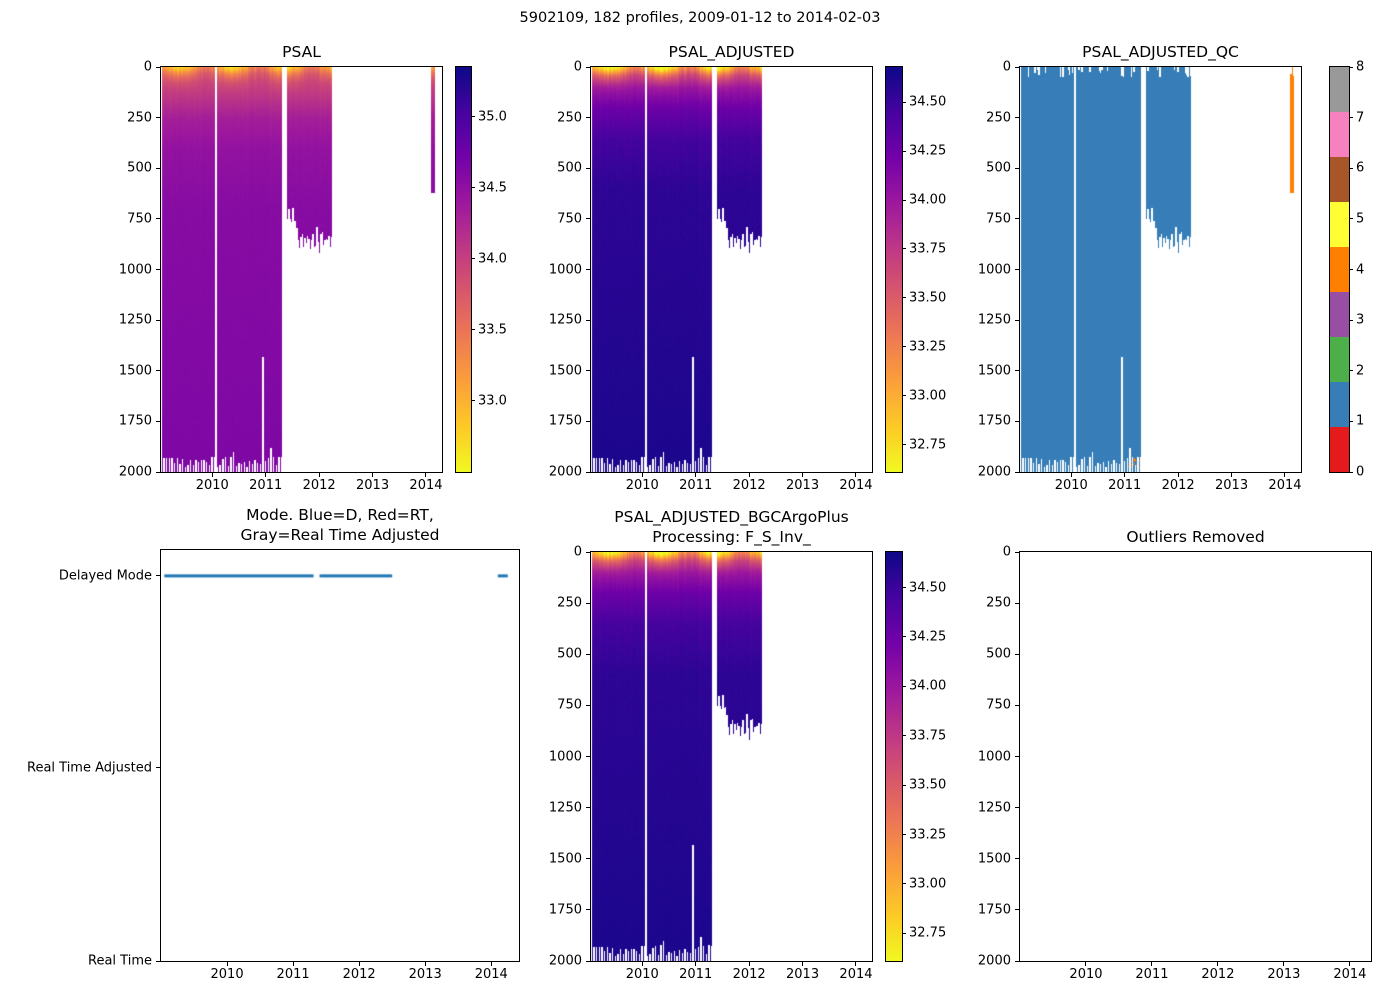  Describe the element at coordinates (301, 269) in the screenshot. I see `psal-heatmap` at that location.